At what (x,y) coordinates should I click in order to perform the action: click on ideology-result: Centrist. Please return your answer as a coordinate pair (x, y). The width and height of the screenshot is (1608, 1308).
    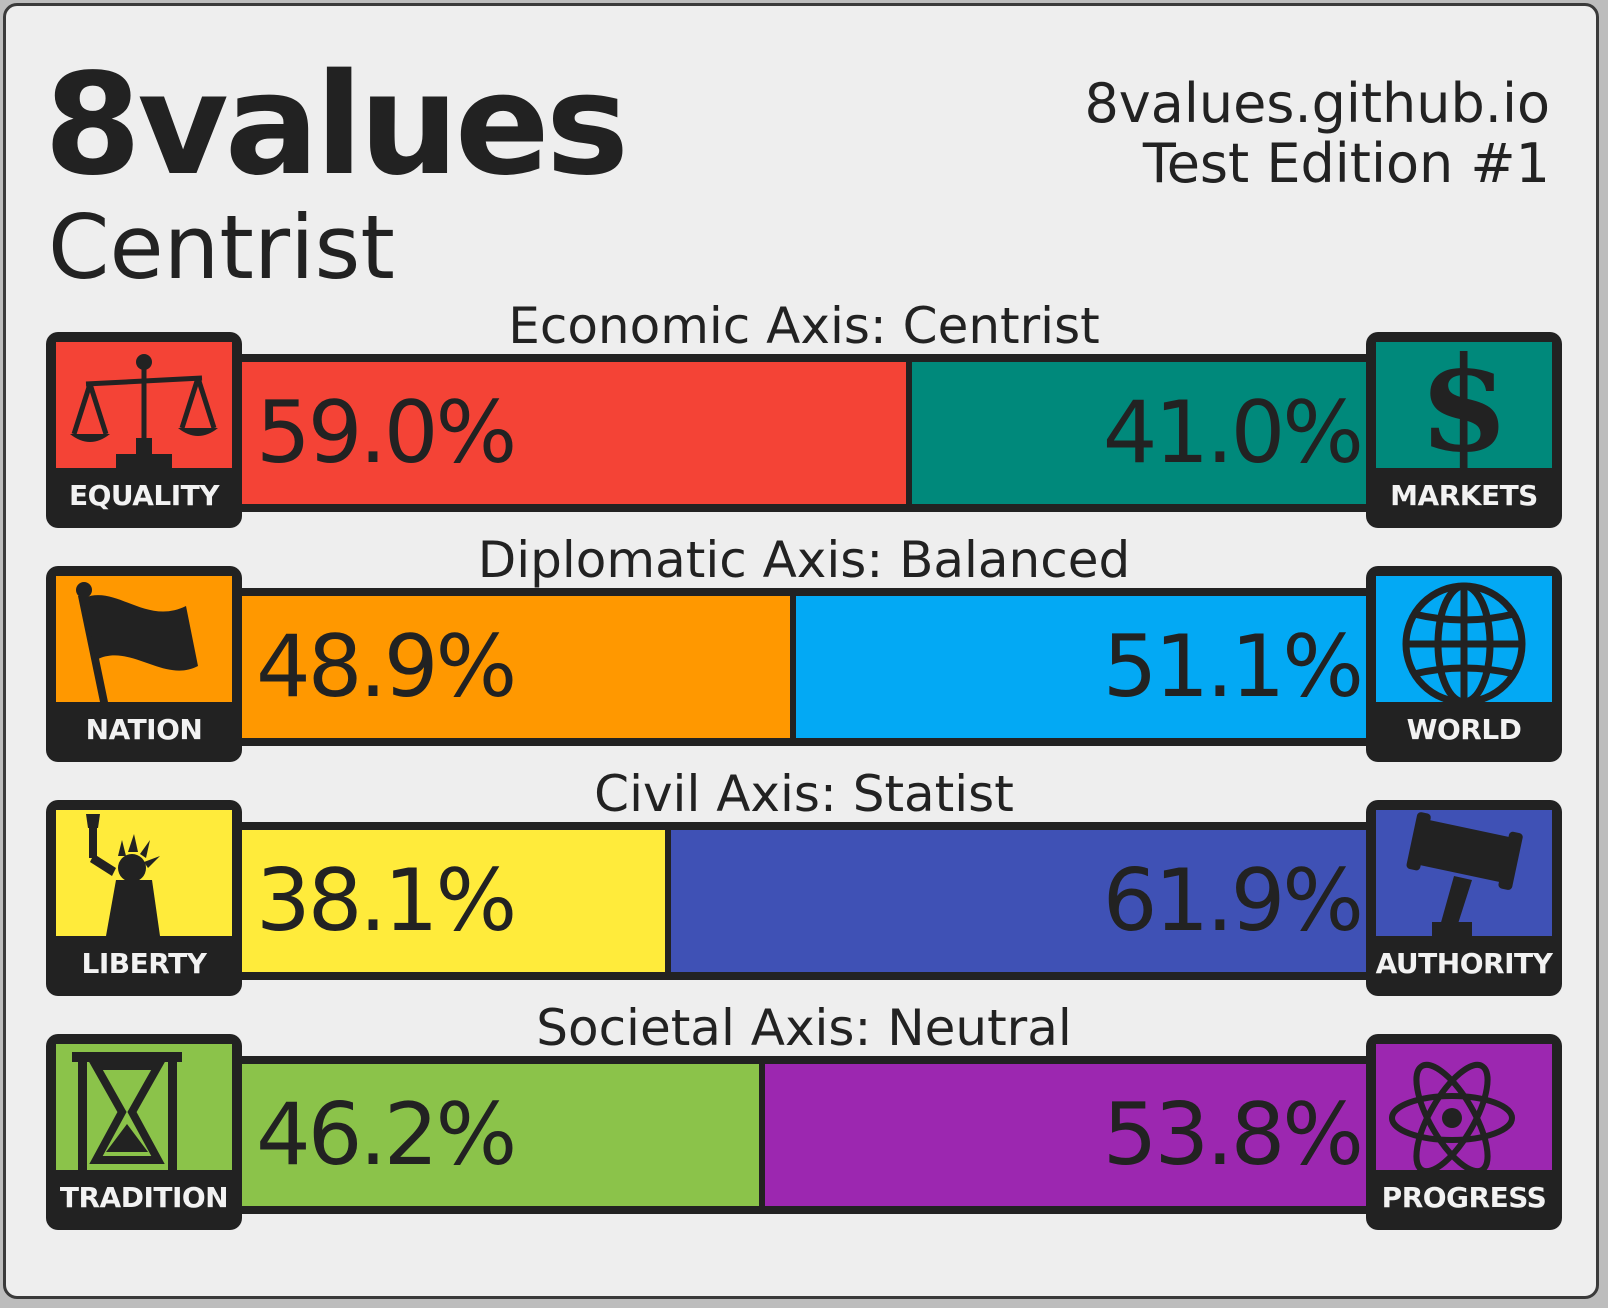
    Looking at the image, I should click on (221, 247).